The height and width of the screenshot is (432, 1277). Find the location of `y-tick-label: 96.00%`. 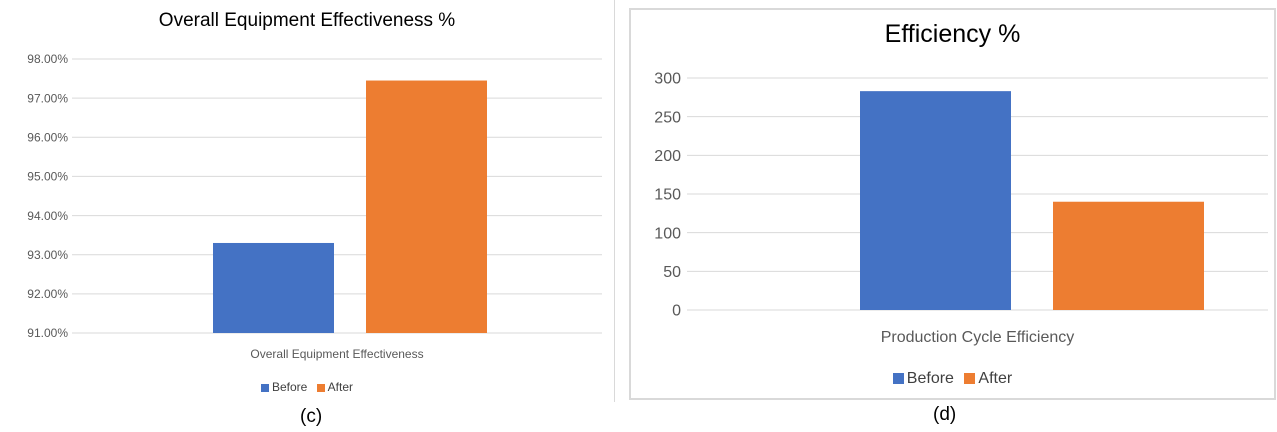

y-tick-label: 96.00% is located at coordinates (47, 137).